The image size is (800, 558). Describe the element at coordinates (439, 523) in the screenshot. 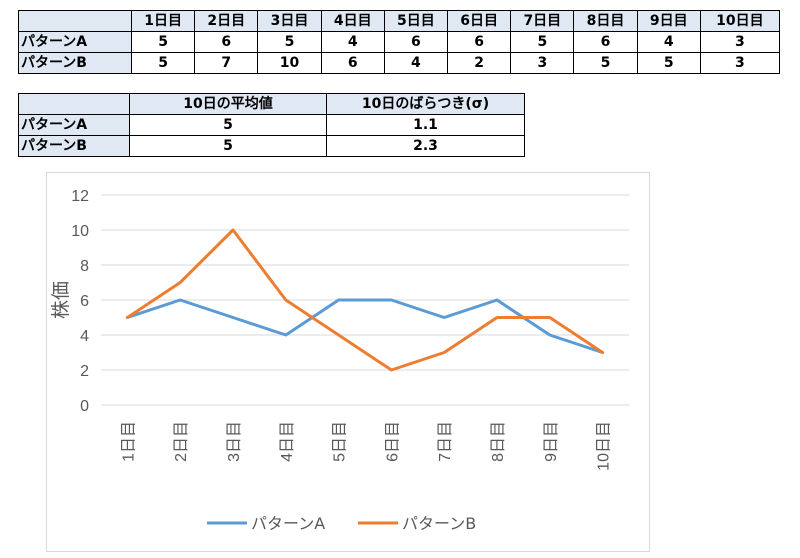

I see `legend-label: パターンB` at that location.